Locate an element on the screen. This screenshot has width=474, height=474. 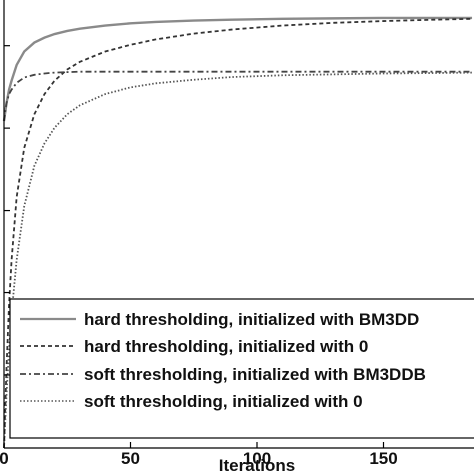
x-tick-label-0: 0 is located at coordinates (4, 458).